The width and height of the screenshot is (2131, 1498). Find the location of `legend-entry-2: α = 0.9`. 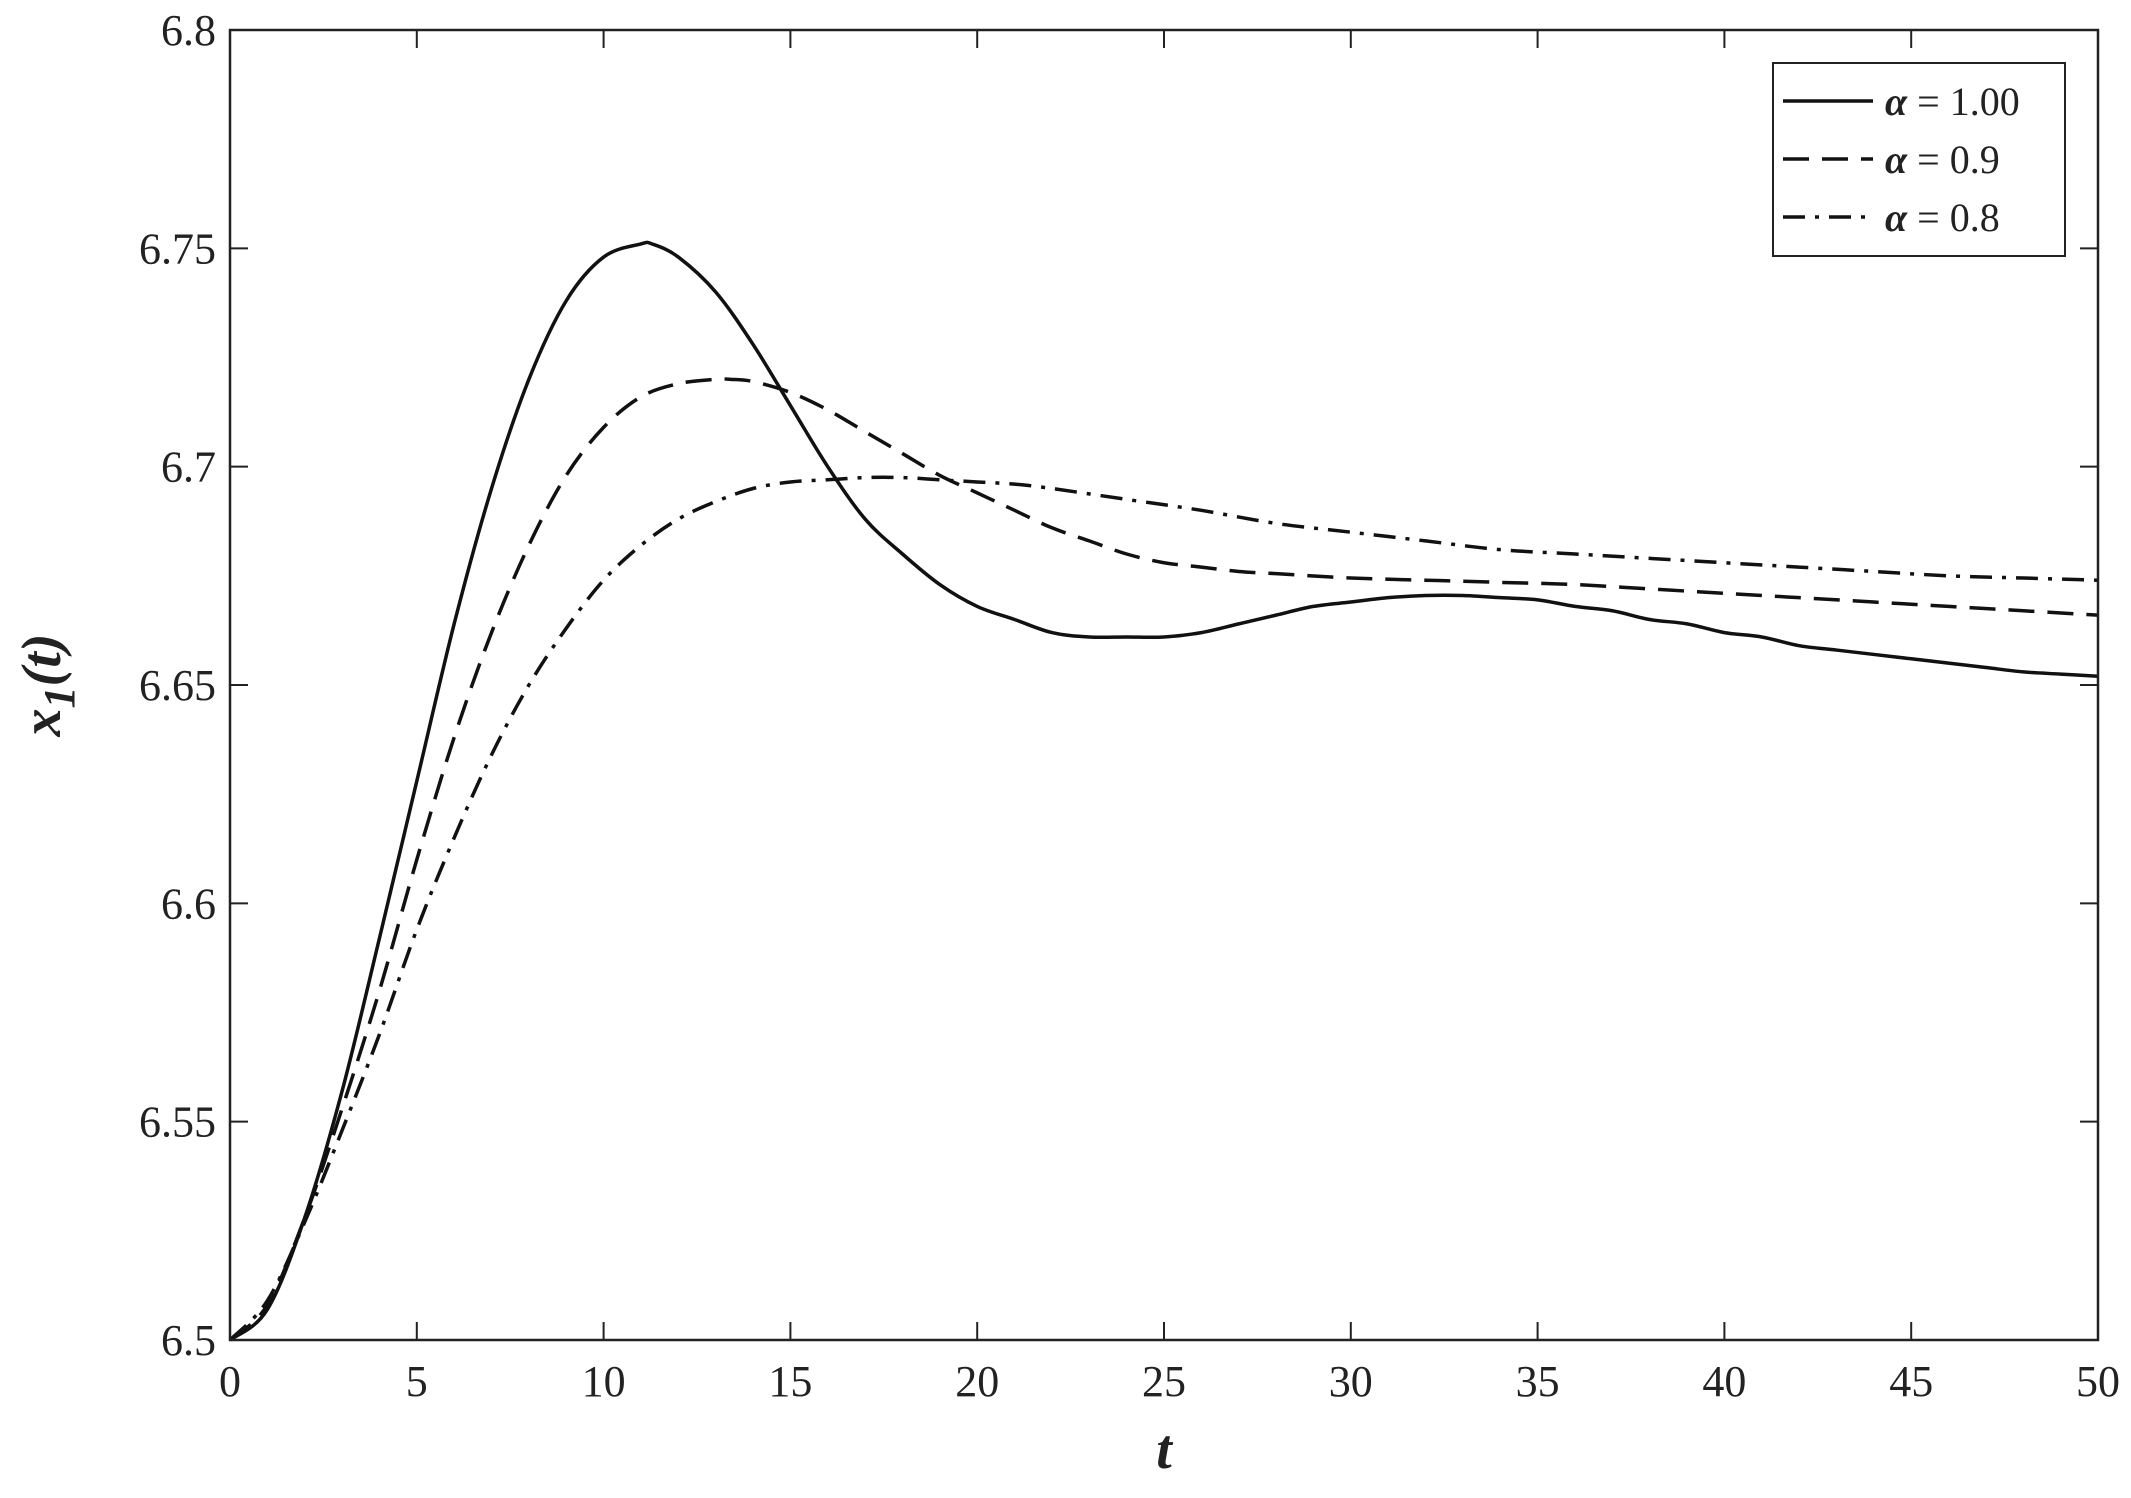

legend-entry-2: α = 0.9 is located at coordinates (1942, 159).